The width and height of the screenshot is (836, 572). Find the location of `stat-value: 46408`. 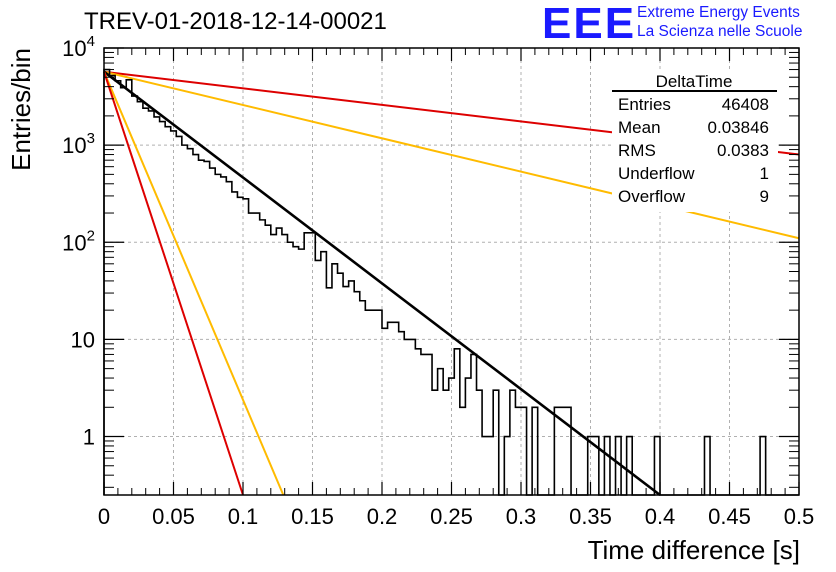

stat-value: 46408 is located at coordinates (745, 104).